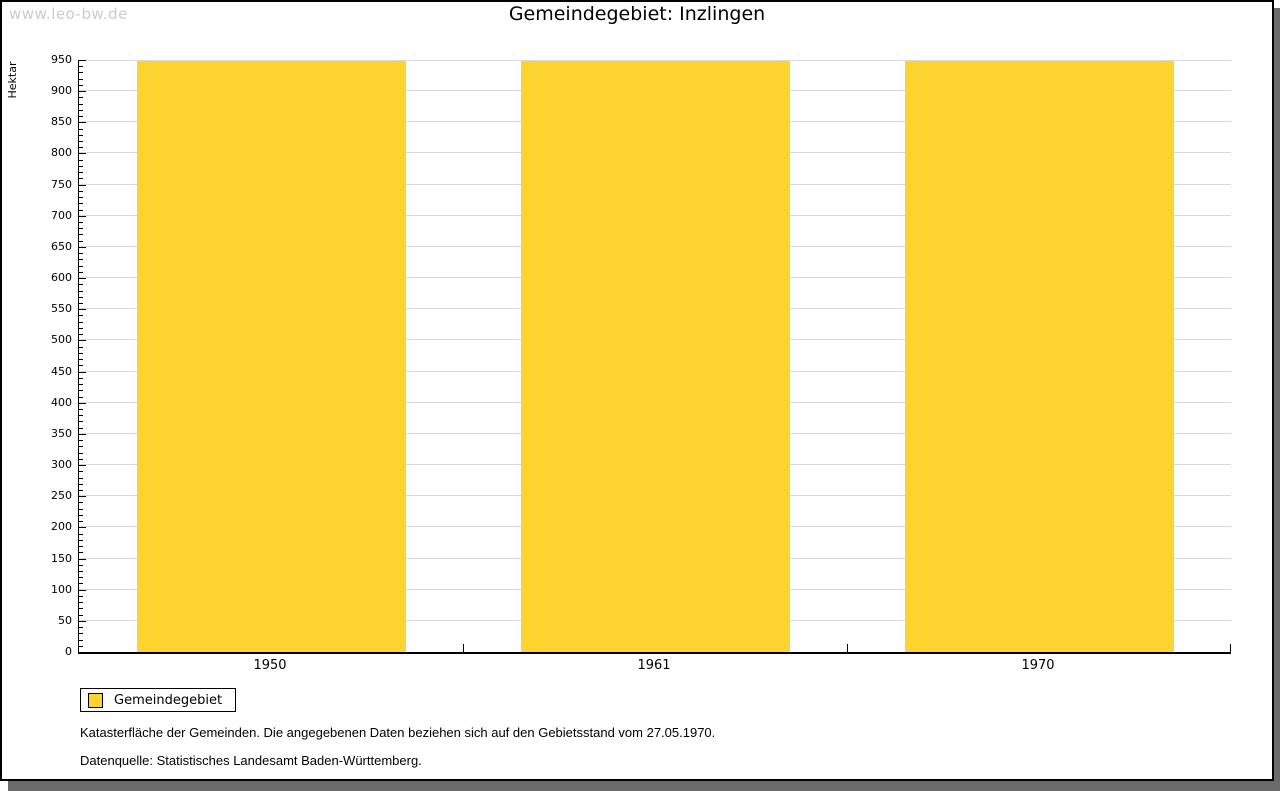 This screenshot has height=791, width=1280. What do you see at coordinates (61, 246) in the screenshot?
I see `y-tick-label-650: 650` at bounding box center [61, 246].